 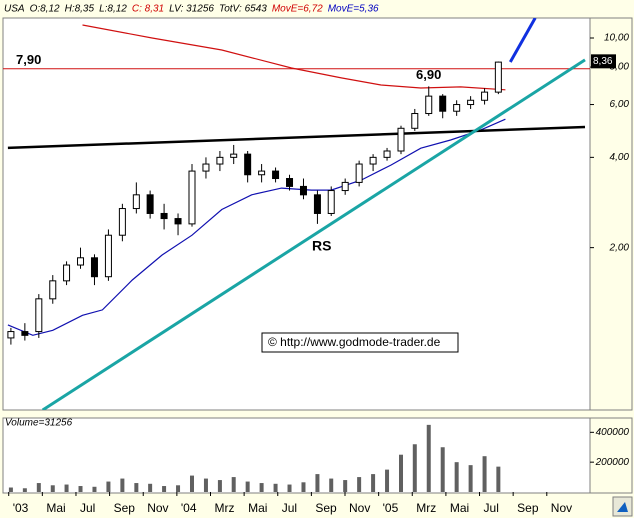 What do you see at coordinates (611, 455) in the screenshot?
I see `volume-axis-panel` at bounding box center [611, 455].